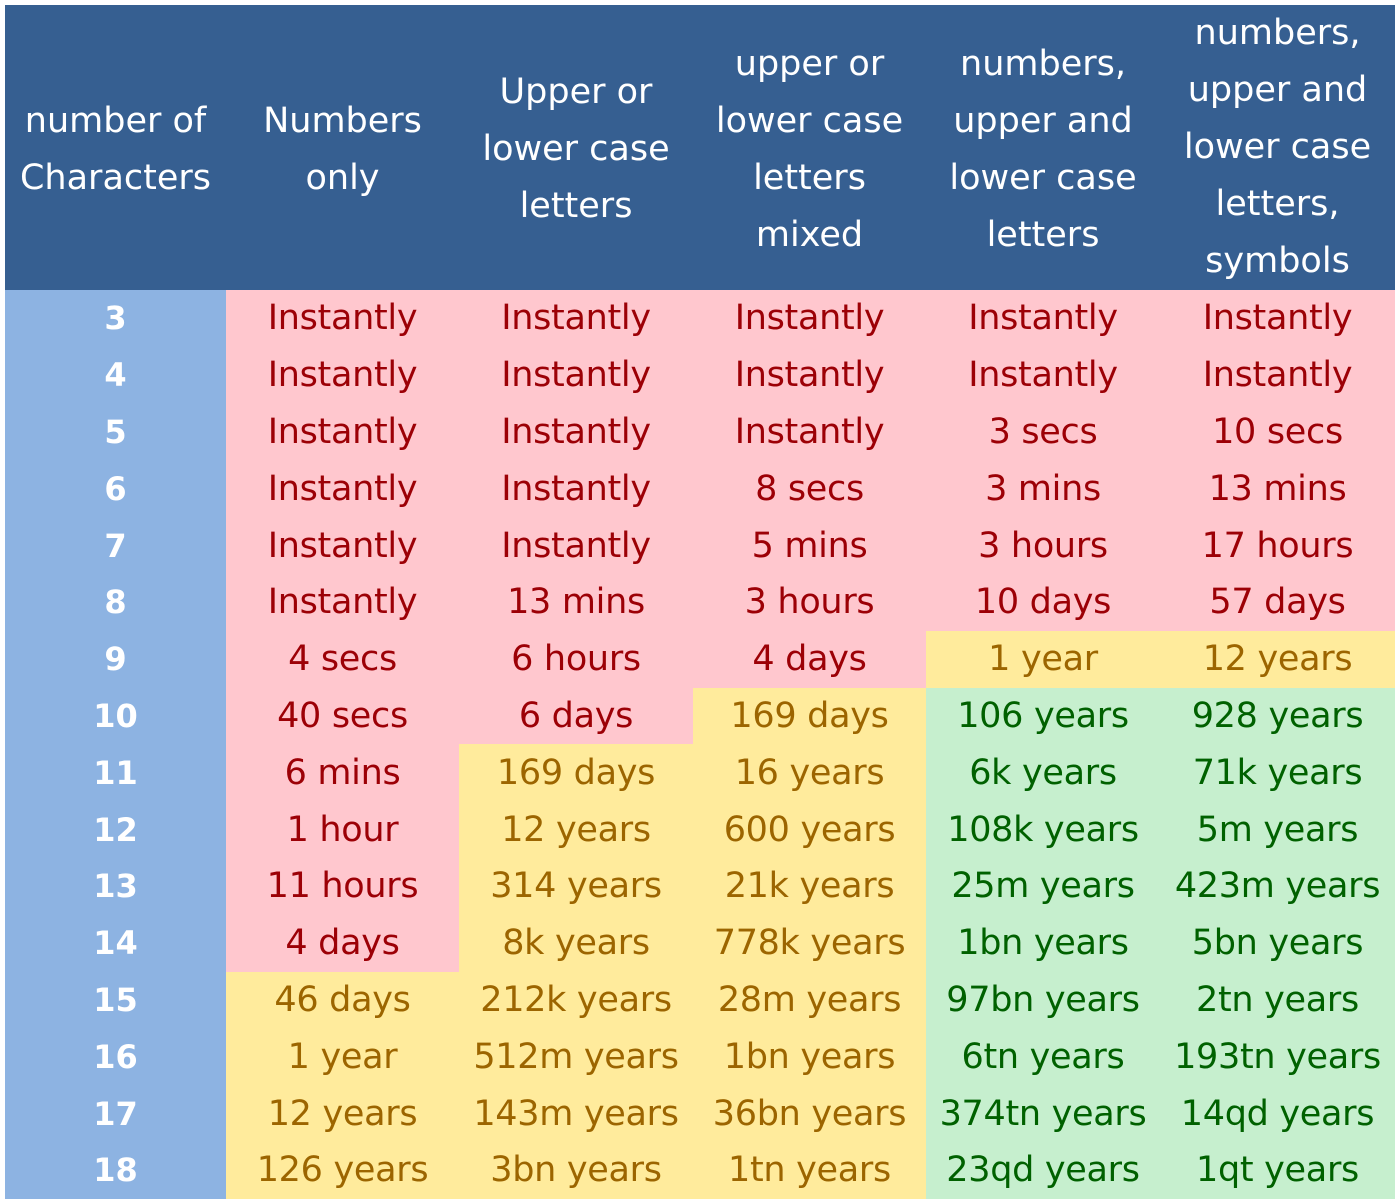  Describe the element at coordinates (1043, 886) in the screenshot. I see `table-cell: 25m years` at that location.